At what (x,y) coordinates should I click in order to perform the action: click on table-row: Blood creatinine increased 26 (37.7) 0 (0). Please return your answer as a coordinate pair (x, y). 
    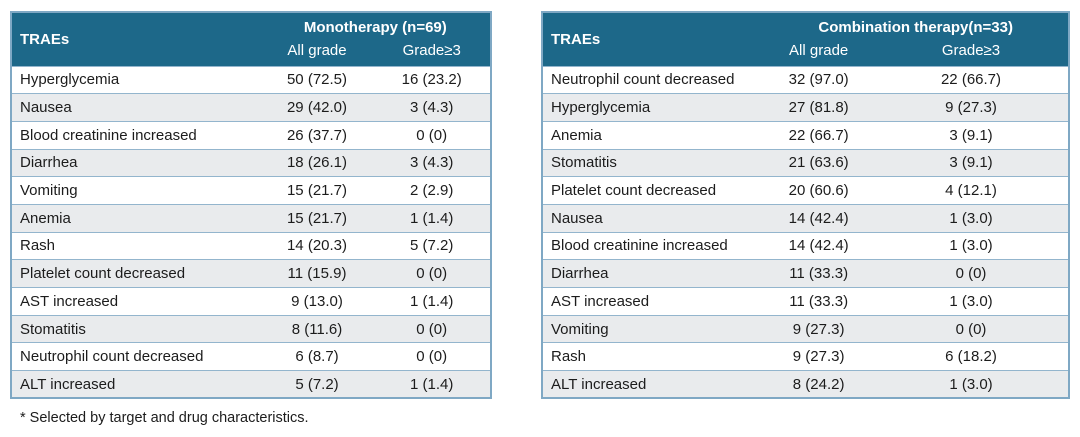
    Looking at the image, I should click on (251, 135).